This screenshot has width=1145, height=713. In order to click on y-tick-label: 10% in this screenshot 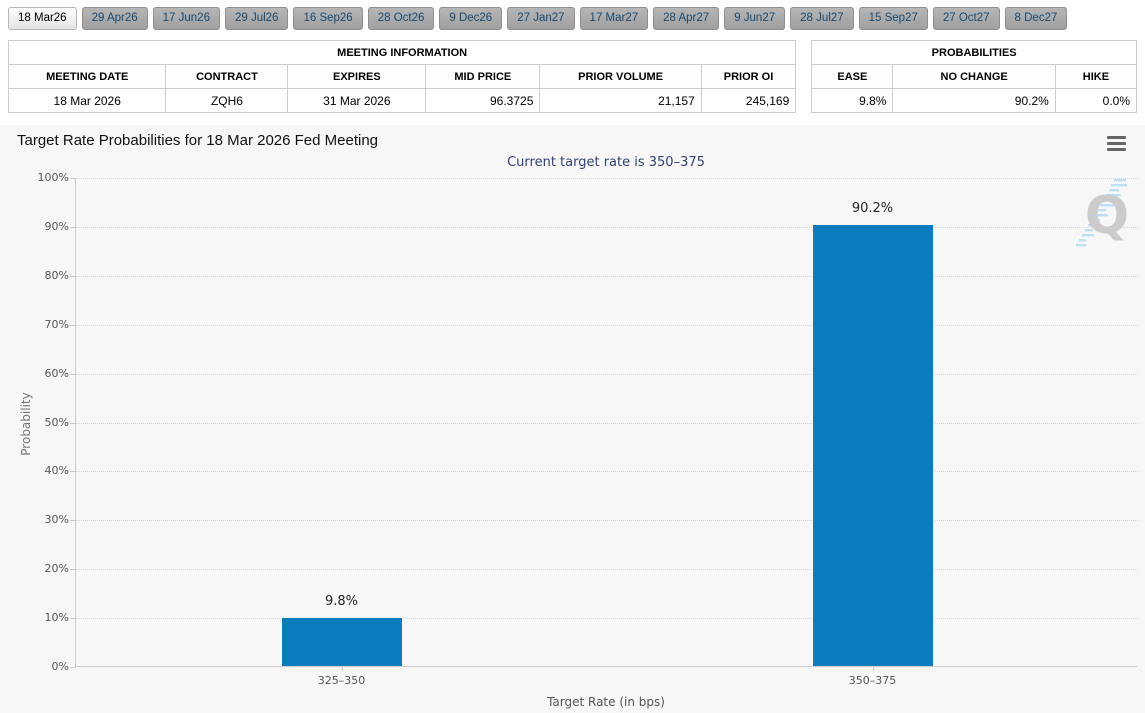, I will do `click(56, 618)`.